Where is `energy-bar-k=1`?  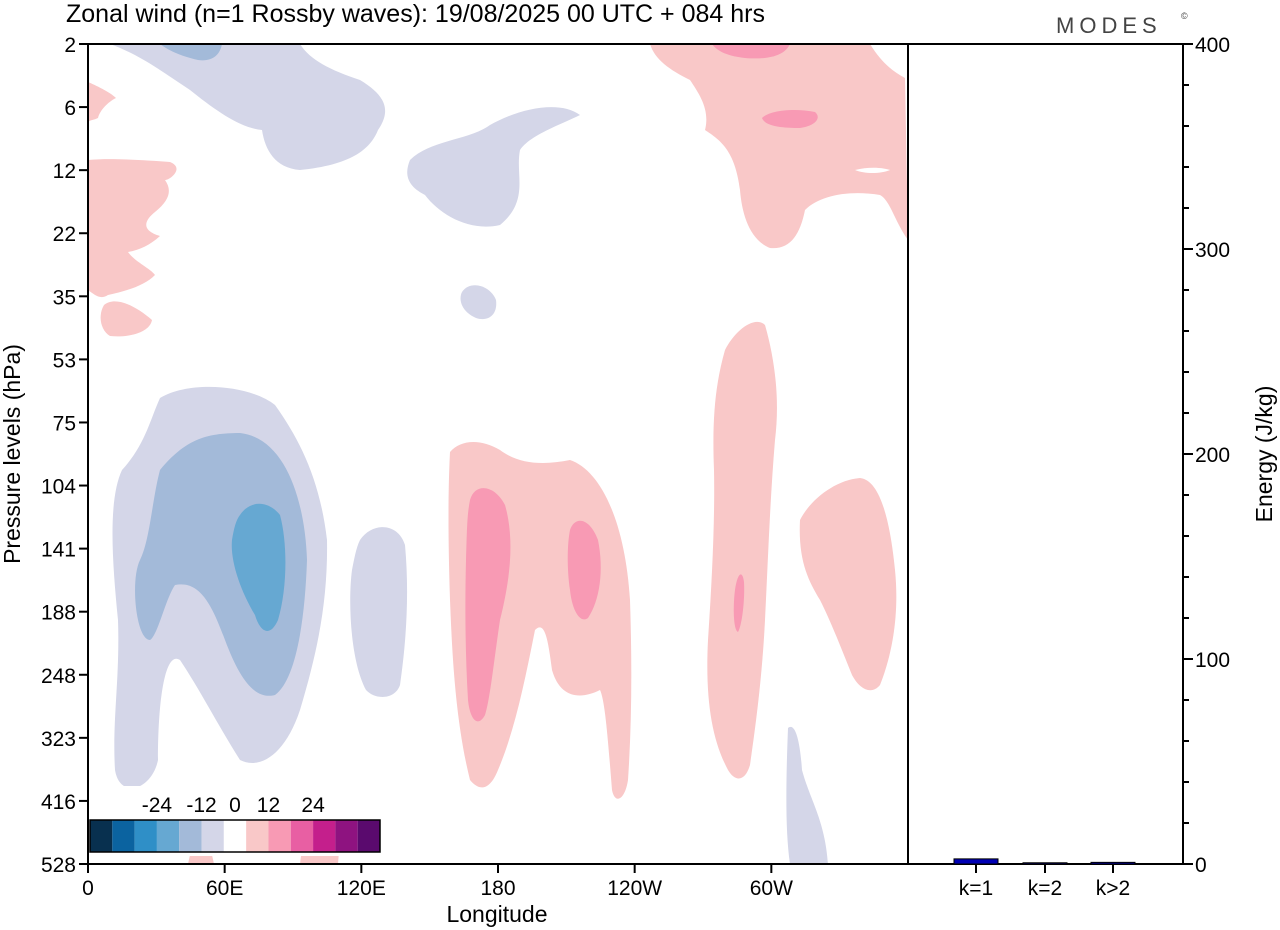 energy-bar-k=1 is located at coordinates (976, 861).